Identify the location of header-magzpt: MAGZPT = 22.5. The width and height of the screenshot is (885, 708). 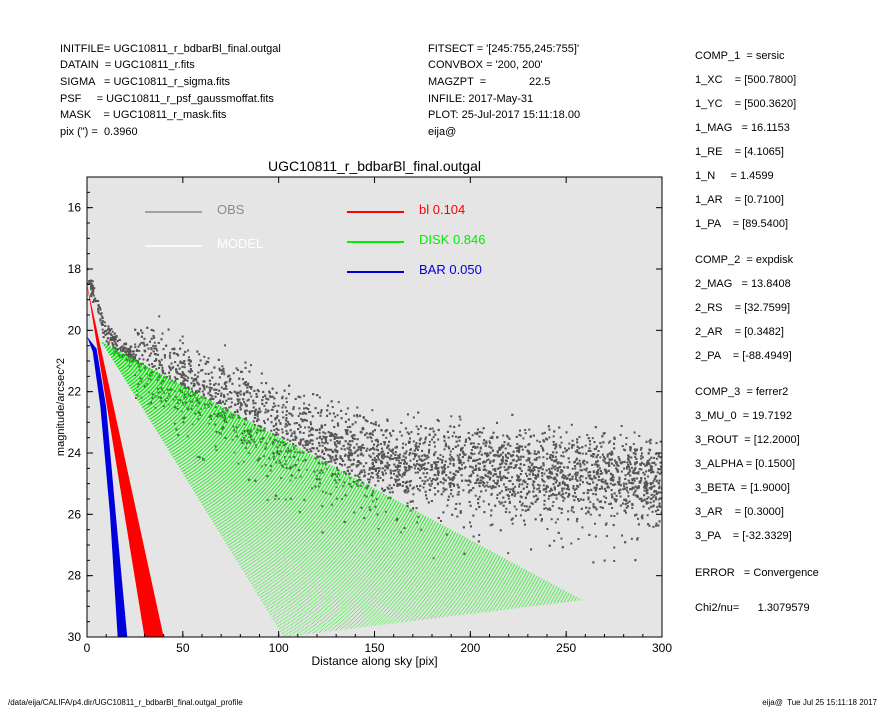
(489, 82).